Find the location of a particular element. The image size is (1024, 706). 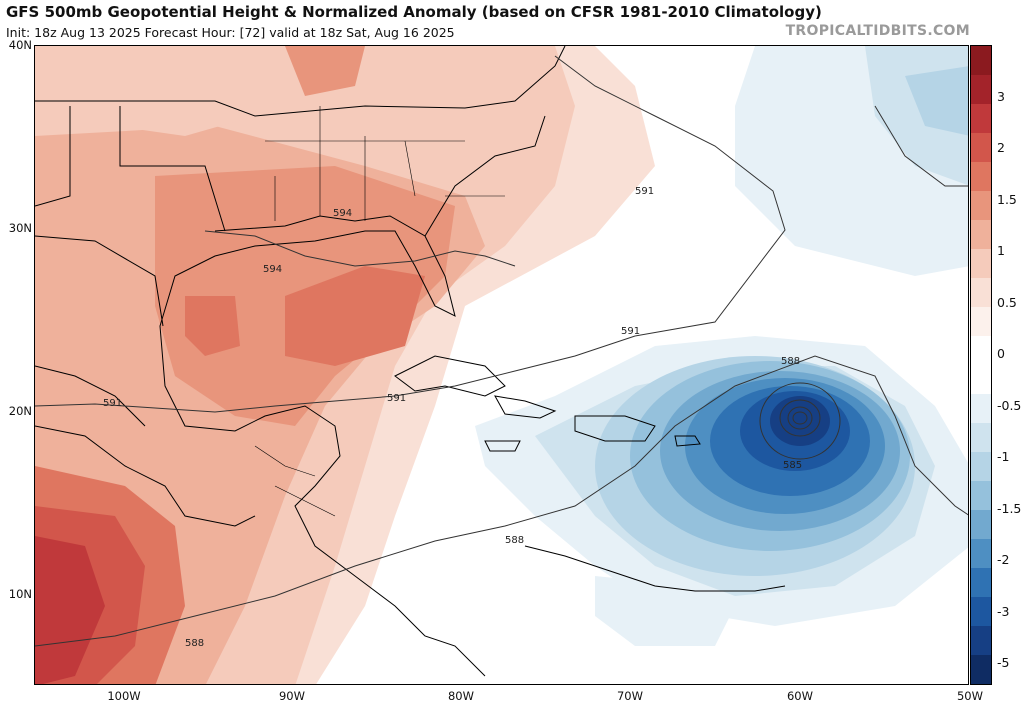

colorbar-label: -1 is located at coordinates (1003, 456).